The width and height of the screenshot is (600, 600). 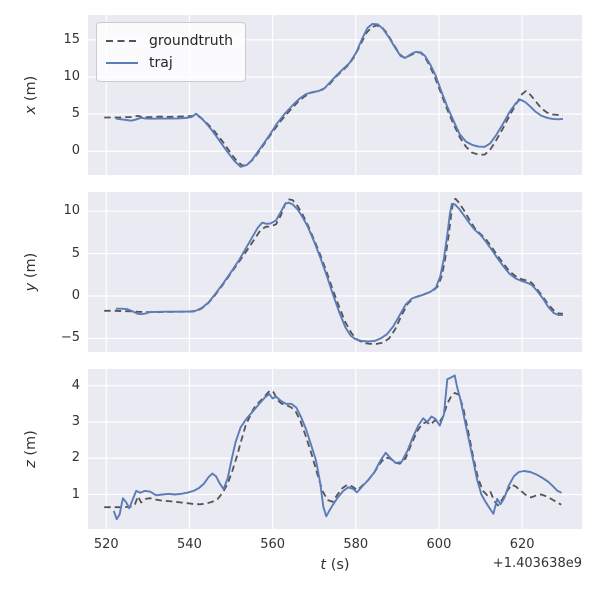 What do you see at coordinates (522, 544) in the screenshot?
I see `x-tick-label: 620` at bounding box center [522, 544].